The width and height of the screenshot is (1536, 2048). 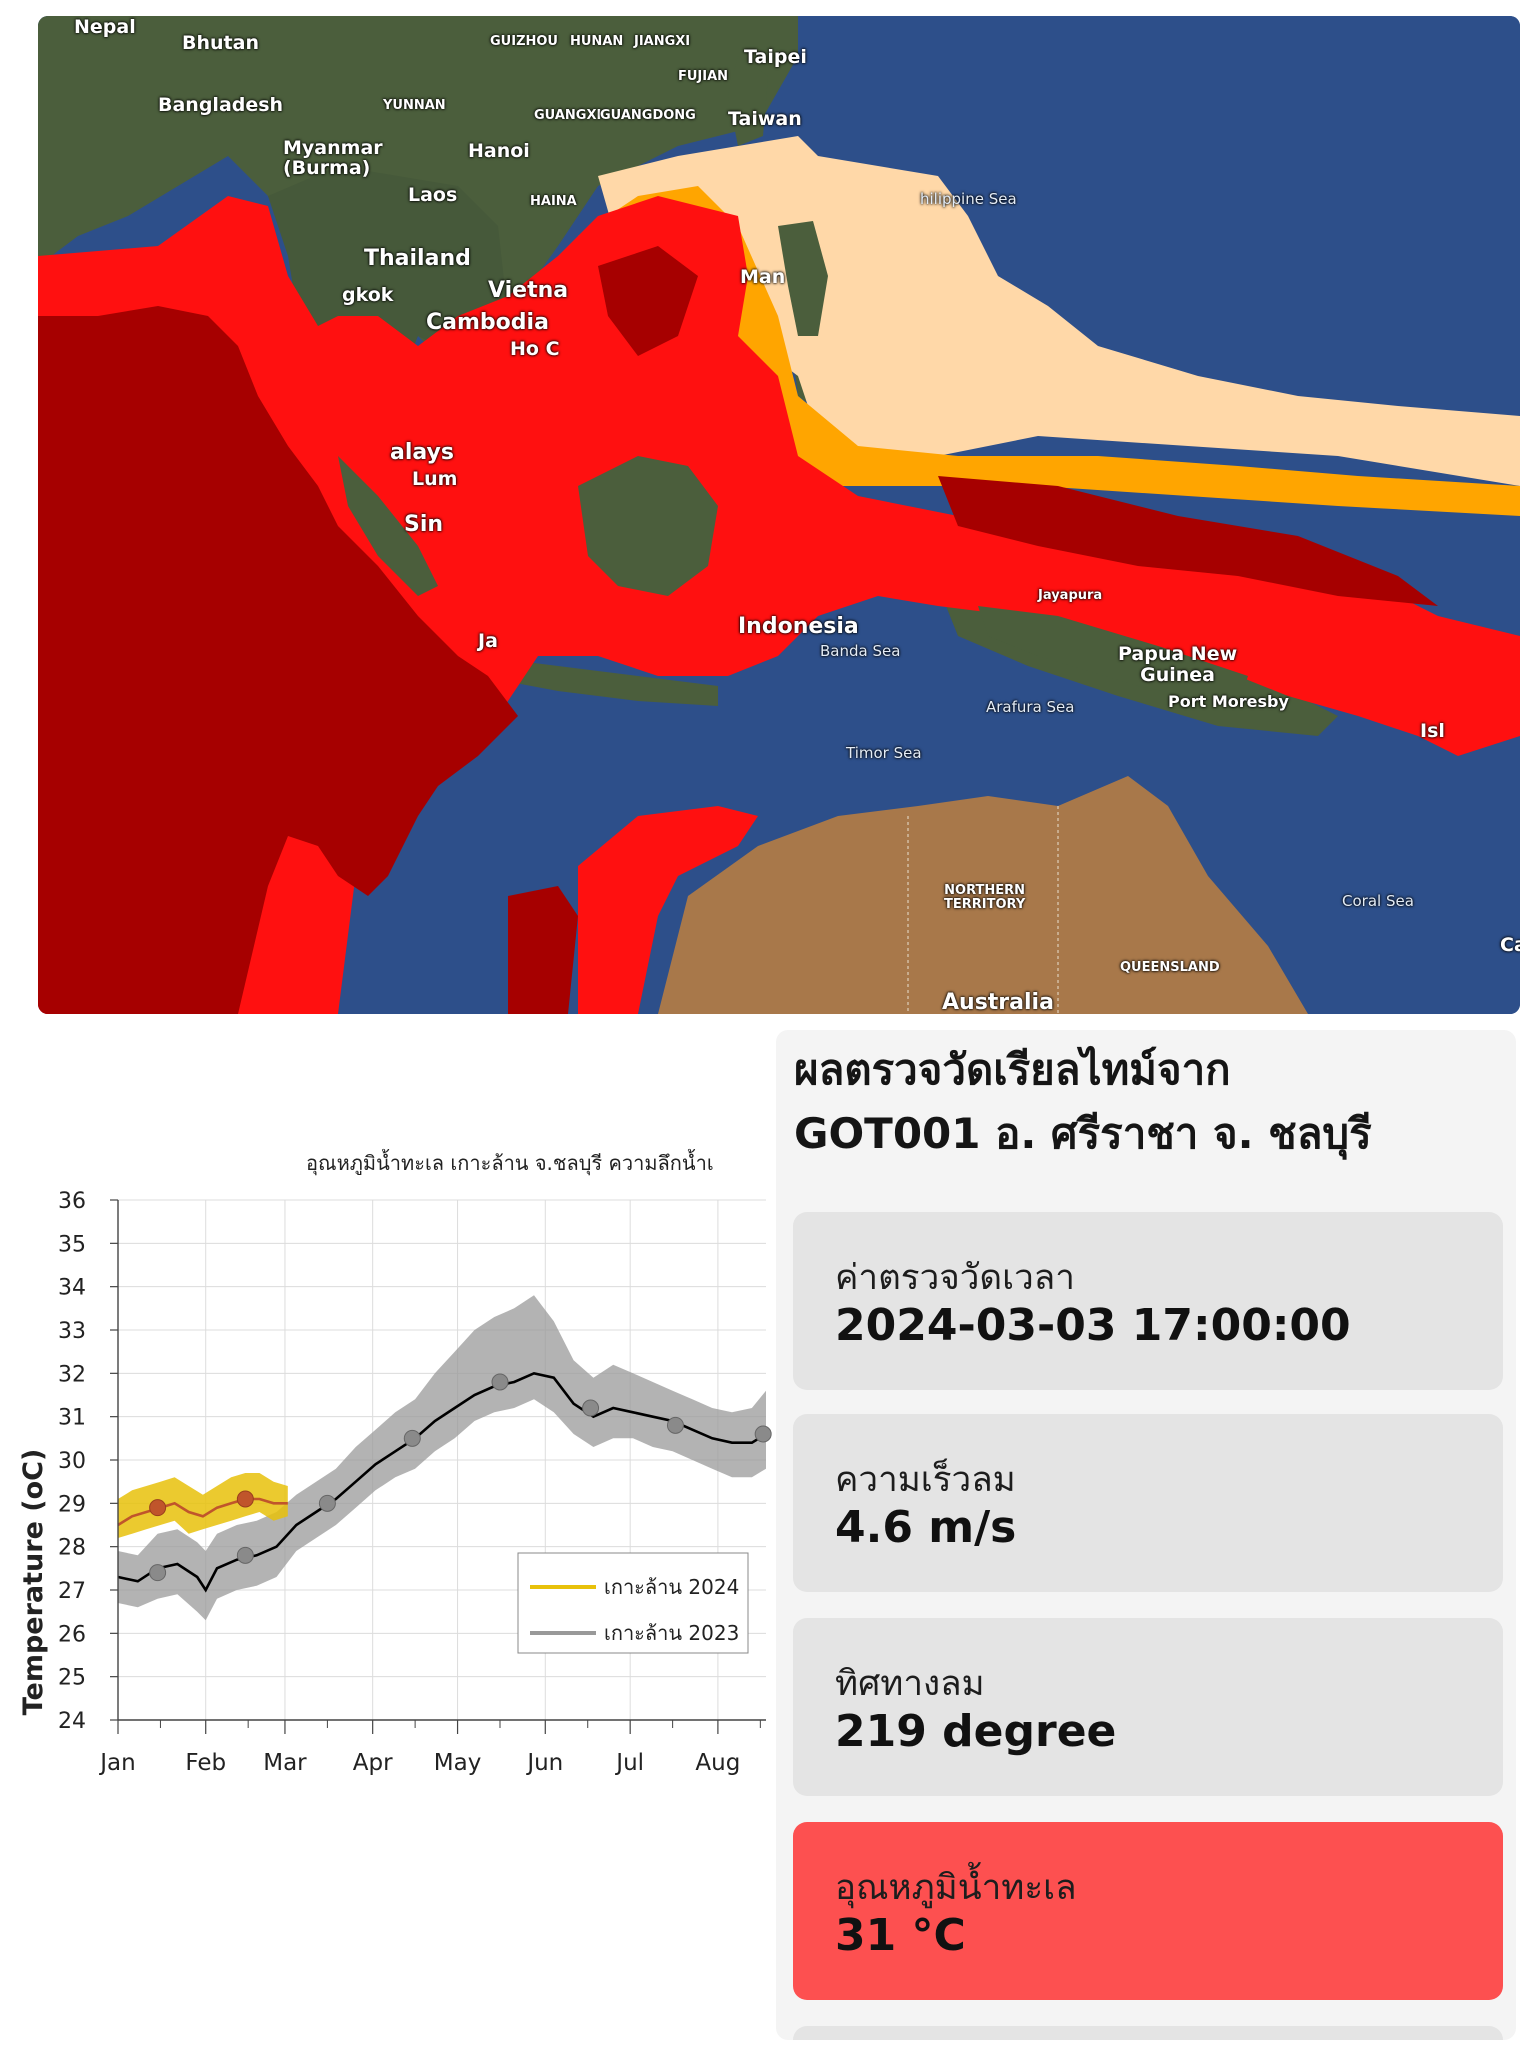 What do you see at coordinates (910, 1684) in the screenshot?
I see `wind-direction-label: ทิศทางลม` at bounding box center [910, 1684].